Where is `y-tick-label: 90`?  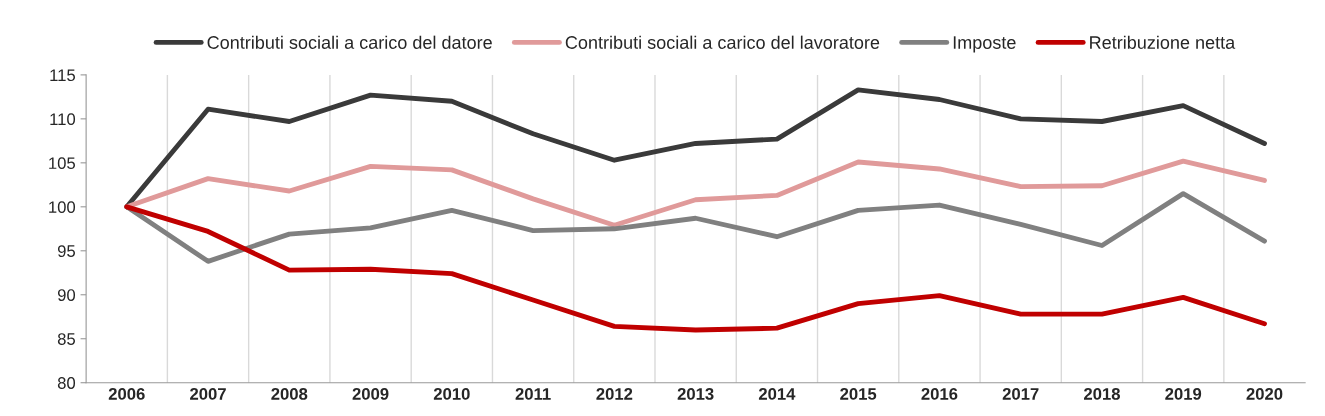 y-tick-label: 90 is located at coordinates (66, 295).